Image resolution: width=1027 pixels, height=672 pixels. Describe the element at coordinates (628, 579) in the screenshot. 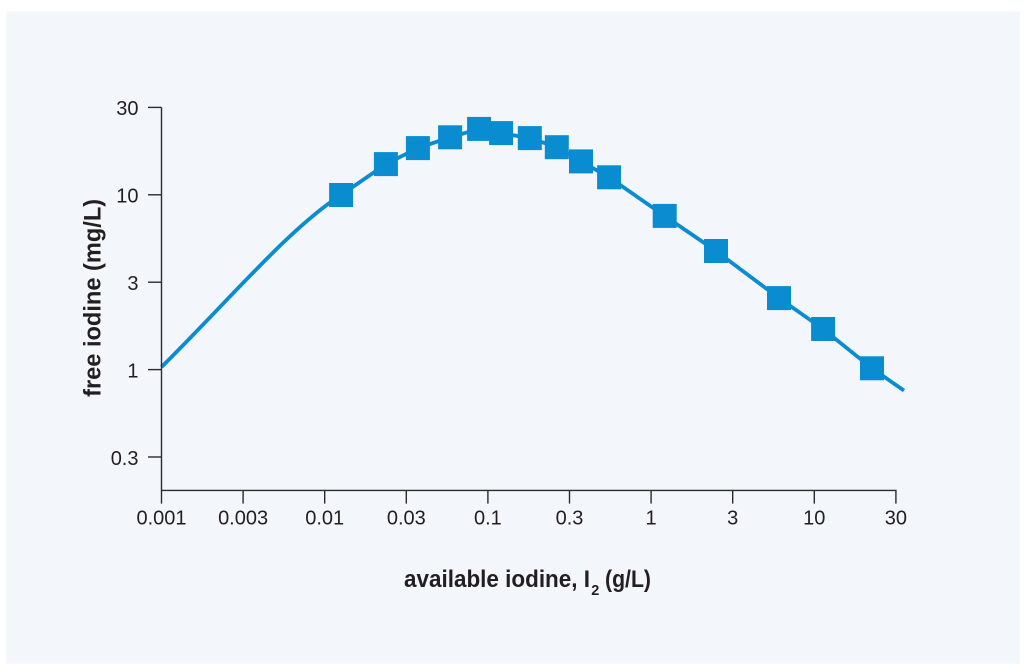

I see `svg-text: (g/L)` at that location.